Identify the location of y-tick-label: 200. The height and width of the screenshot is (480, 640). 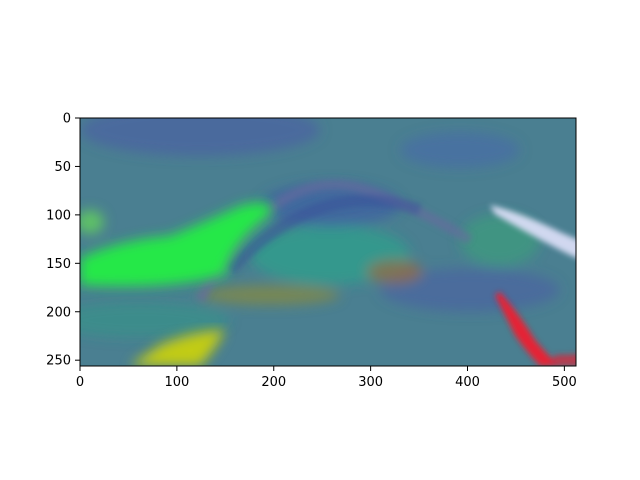
(58, 312).